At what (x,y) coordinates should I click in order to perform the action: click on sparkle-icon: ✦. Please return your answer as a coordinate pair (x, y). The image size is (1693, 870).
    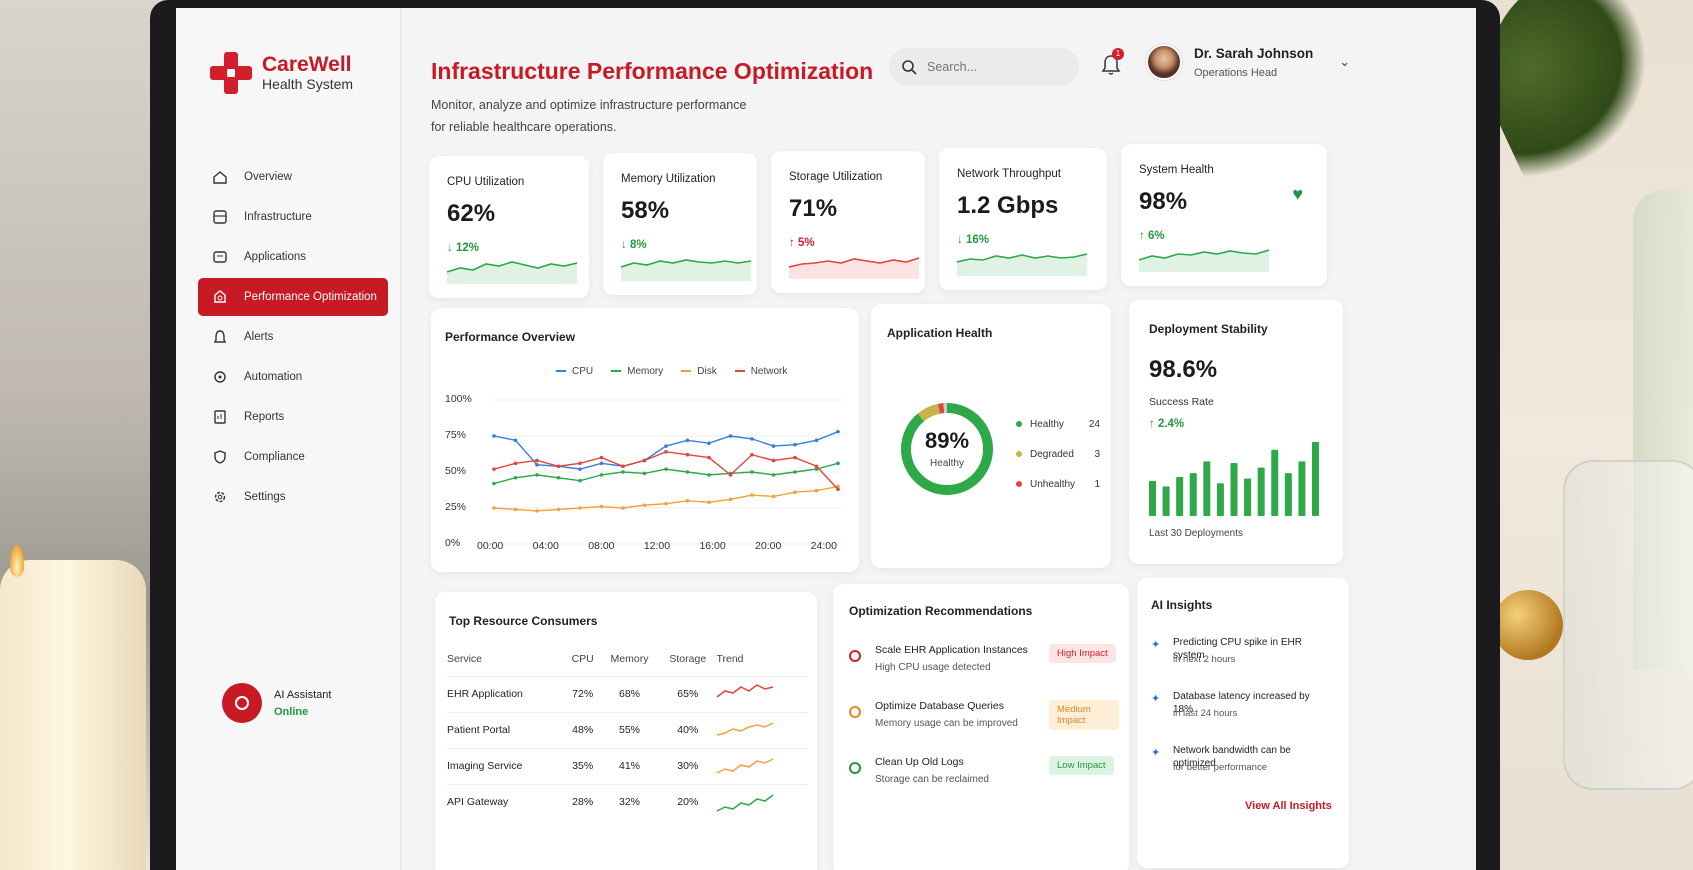
    Looking at the image, I should click on (1156, 699).